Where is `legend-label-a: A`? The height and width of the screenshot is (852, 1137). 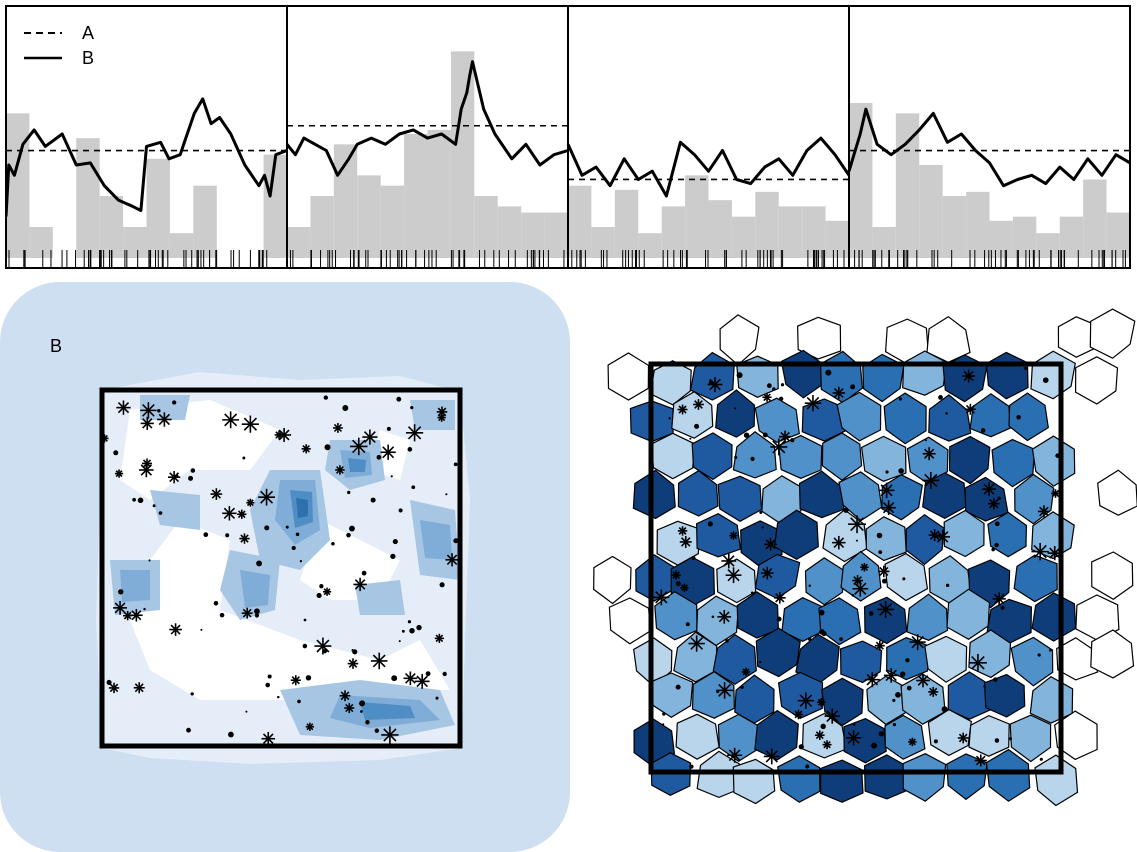
legend-label-a: A is located at coordinates (88, 33).